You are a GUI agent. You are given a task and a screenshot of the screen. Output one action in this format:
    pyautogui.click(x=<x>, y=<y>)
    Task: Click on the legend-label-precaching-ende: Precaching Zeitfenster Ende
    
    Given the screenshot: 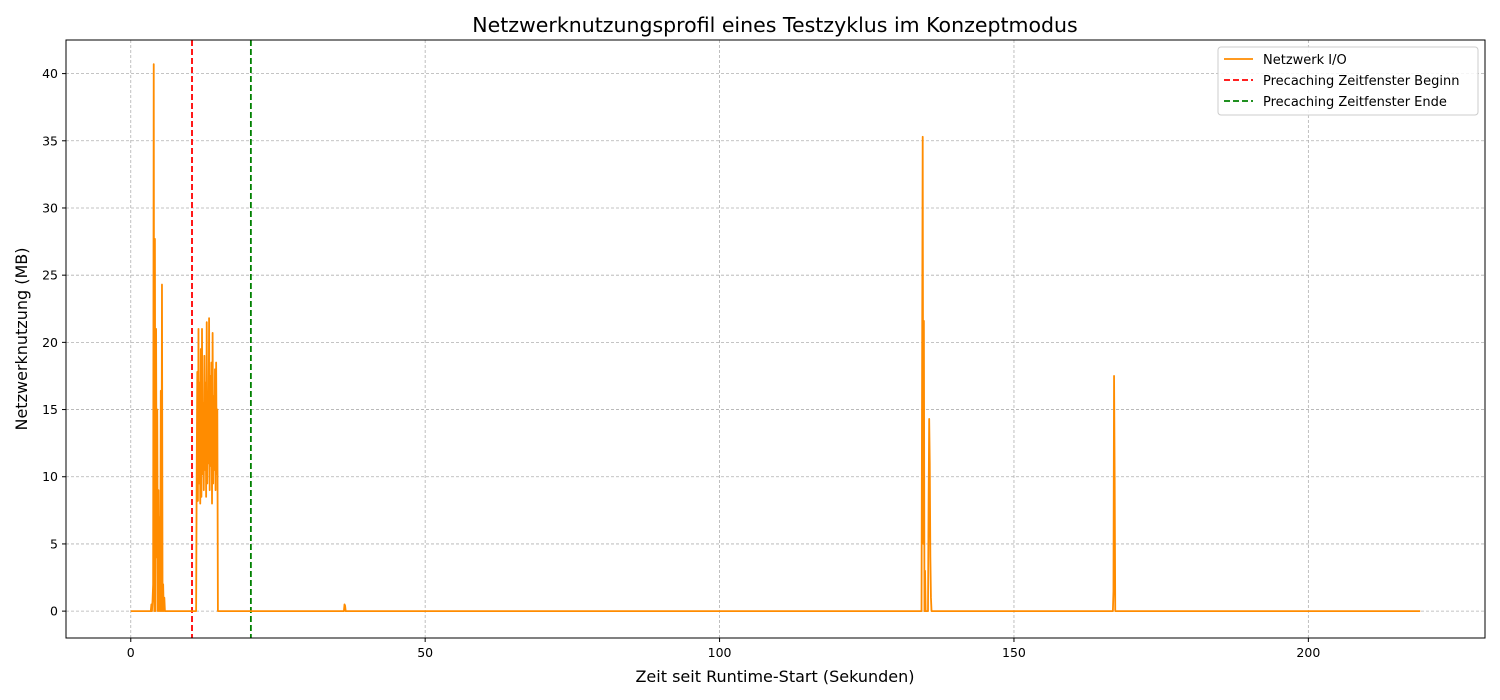 What is the action you would take?
    pyautogui.click(x=1355, y=102)
    